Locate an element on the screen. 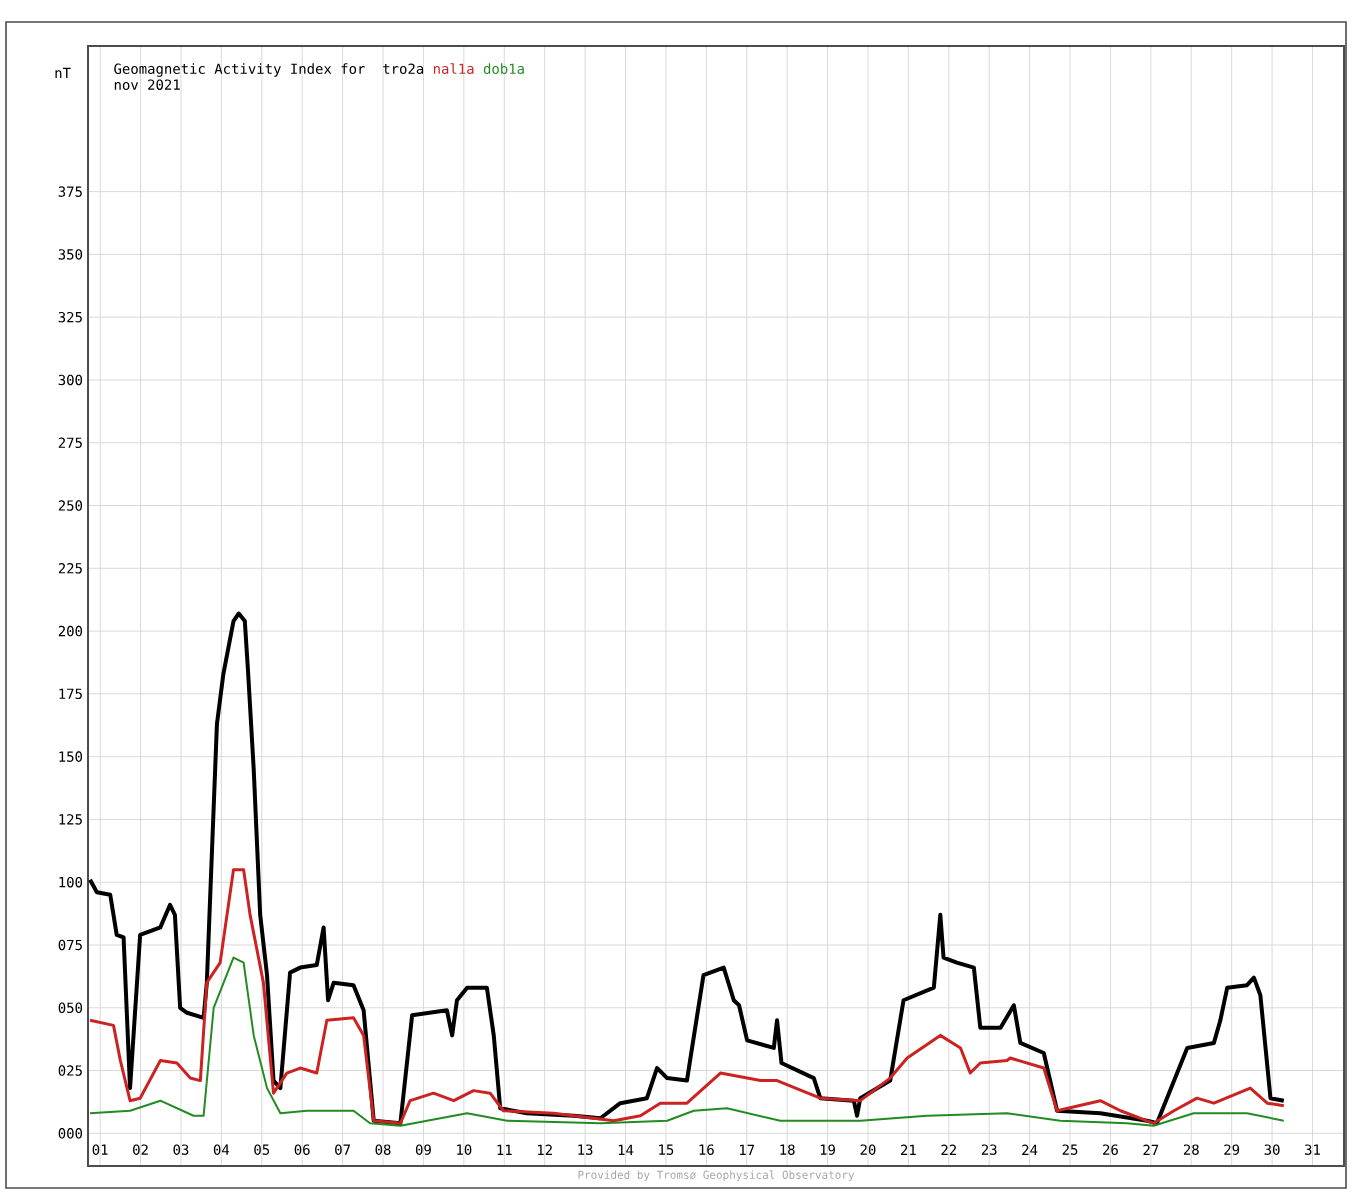  line-series is located at coordinates (687, 1041).